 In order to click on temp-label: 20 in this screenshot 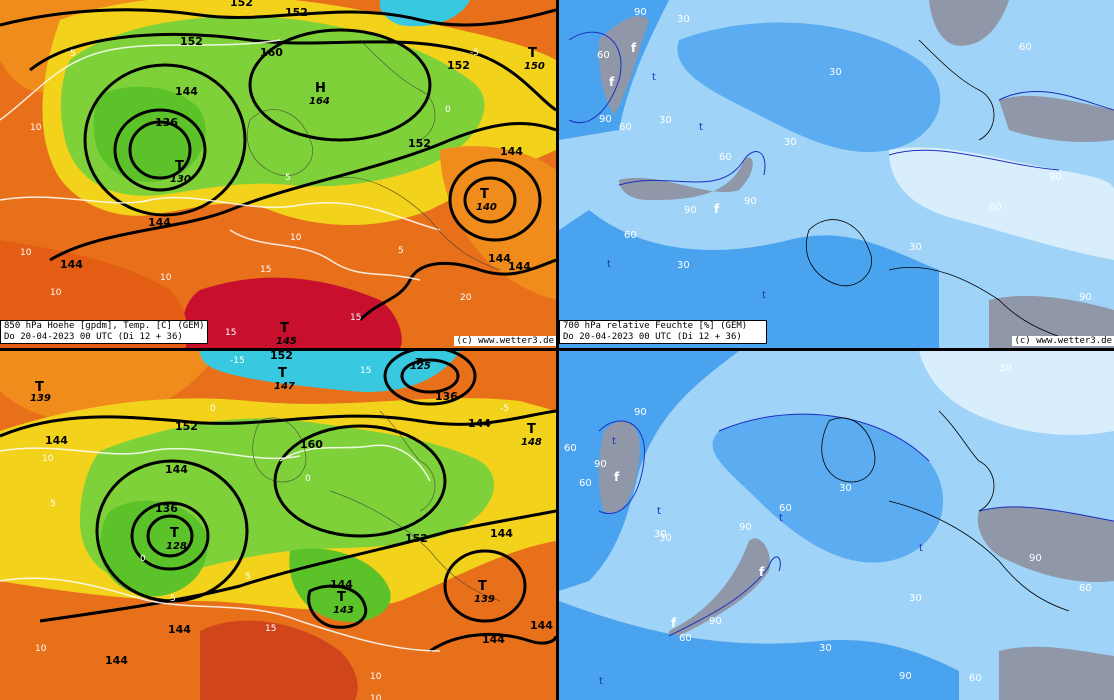, I will do `click(466, 298)`.